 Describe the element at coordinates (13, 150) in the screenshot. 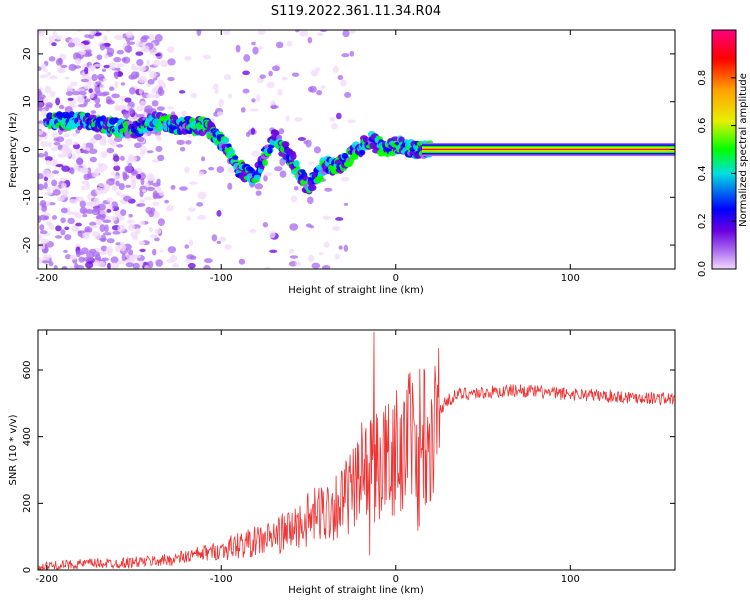

I see `spectrogram-ylabel: Frequency (Hz)` at that location.